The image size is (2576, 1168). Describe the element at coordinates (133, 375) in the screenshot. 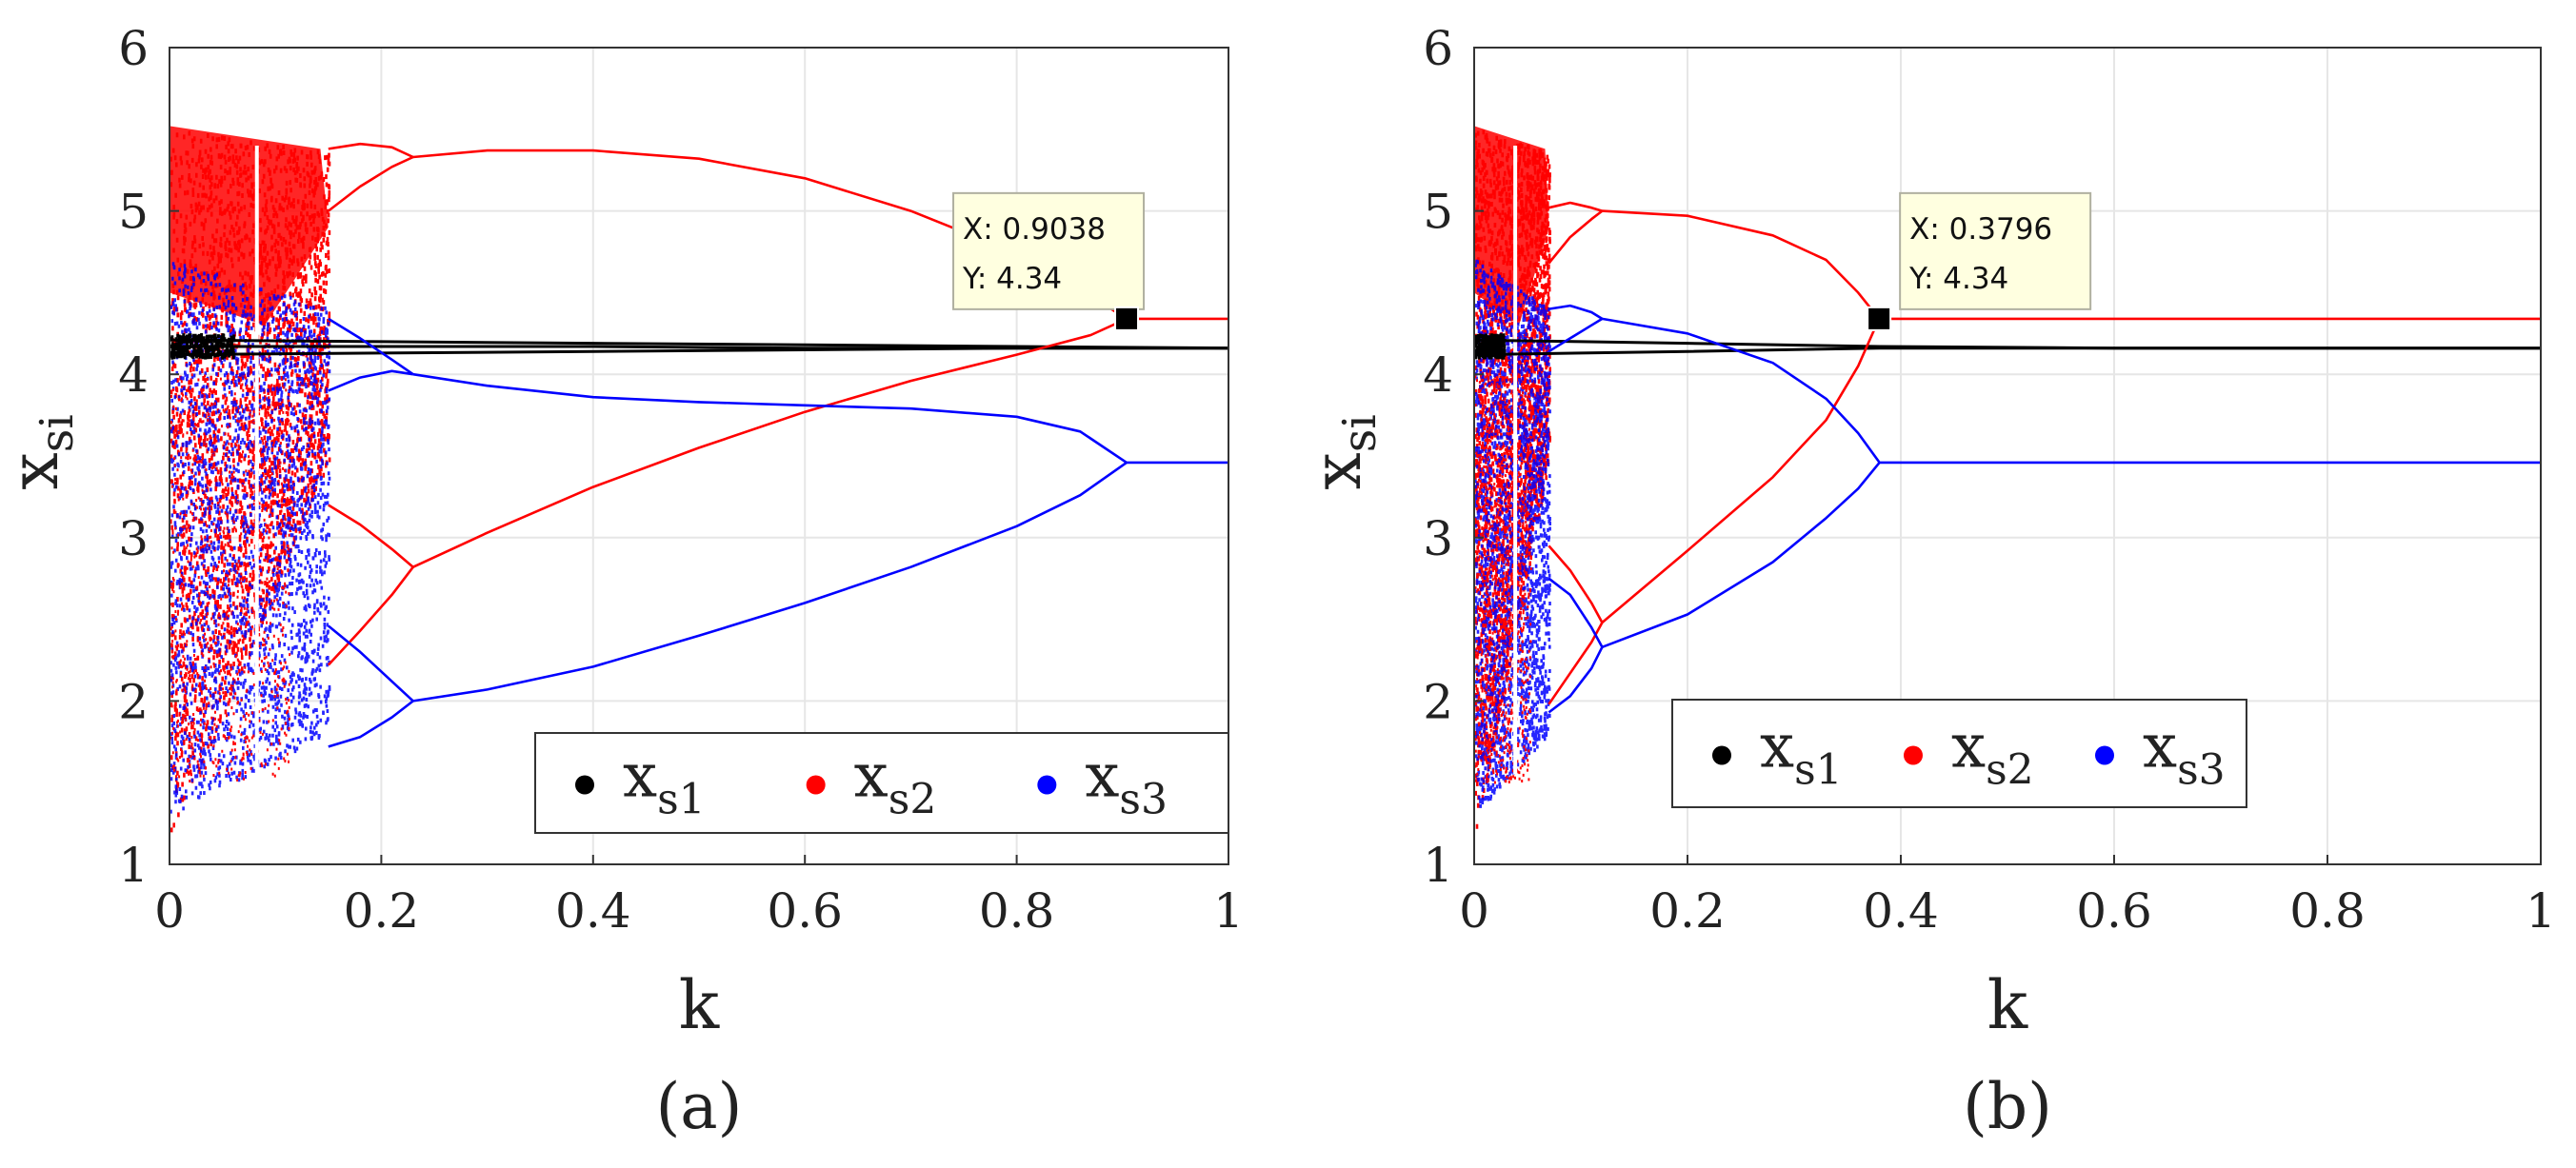

I see `panel-a-ytick-label-3: 4` at that location.